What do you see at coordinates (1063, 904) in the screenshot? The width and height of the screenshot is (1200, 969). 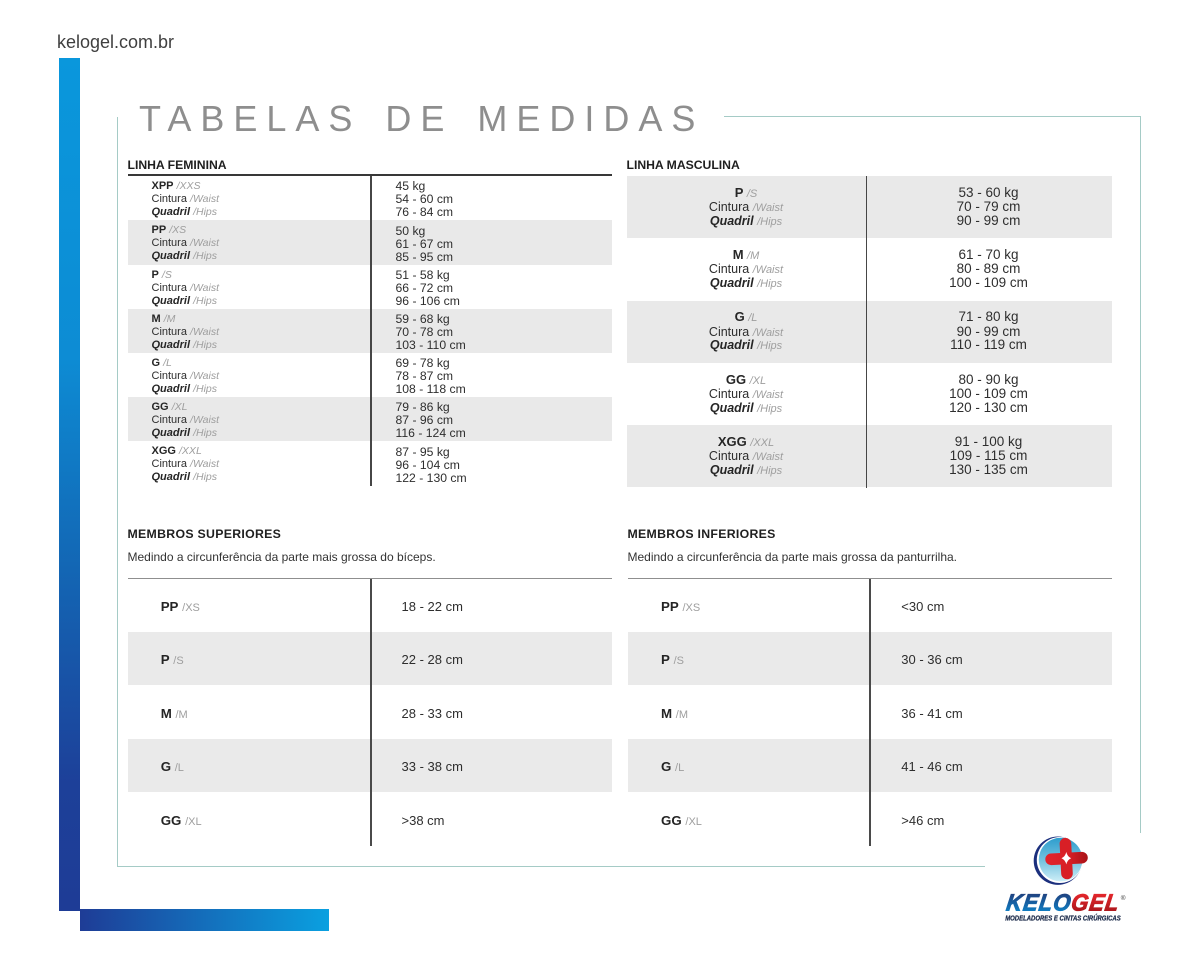 I see `svg-text: KELOGEL` at bounding box center [1063, 904].